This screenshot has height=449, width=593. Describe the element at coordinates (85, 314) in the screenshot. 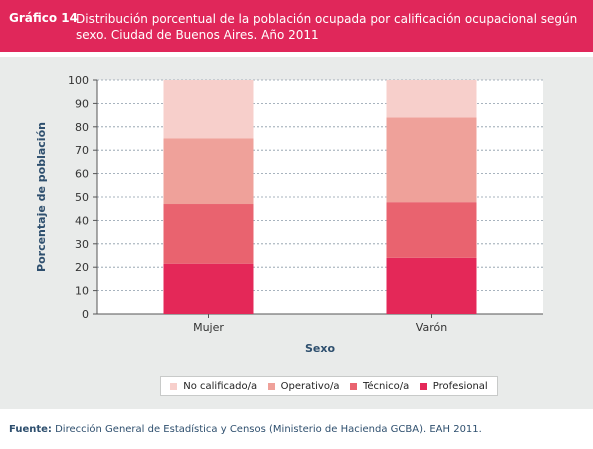

I see `y-tick-label: 0` at that location.